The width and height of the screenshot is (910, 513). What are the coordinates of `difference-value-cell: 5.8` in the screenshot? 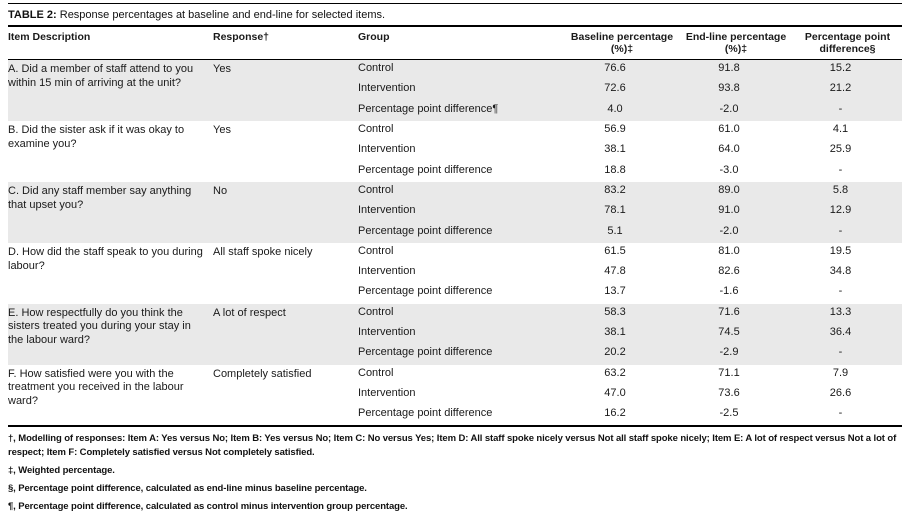 It's located at (840, 189).